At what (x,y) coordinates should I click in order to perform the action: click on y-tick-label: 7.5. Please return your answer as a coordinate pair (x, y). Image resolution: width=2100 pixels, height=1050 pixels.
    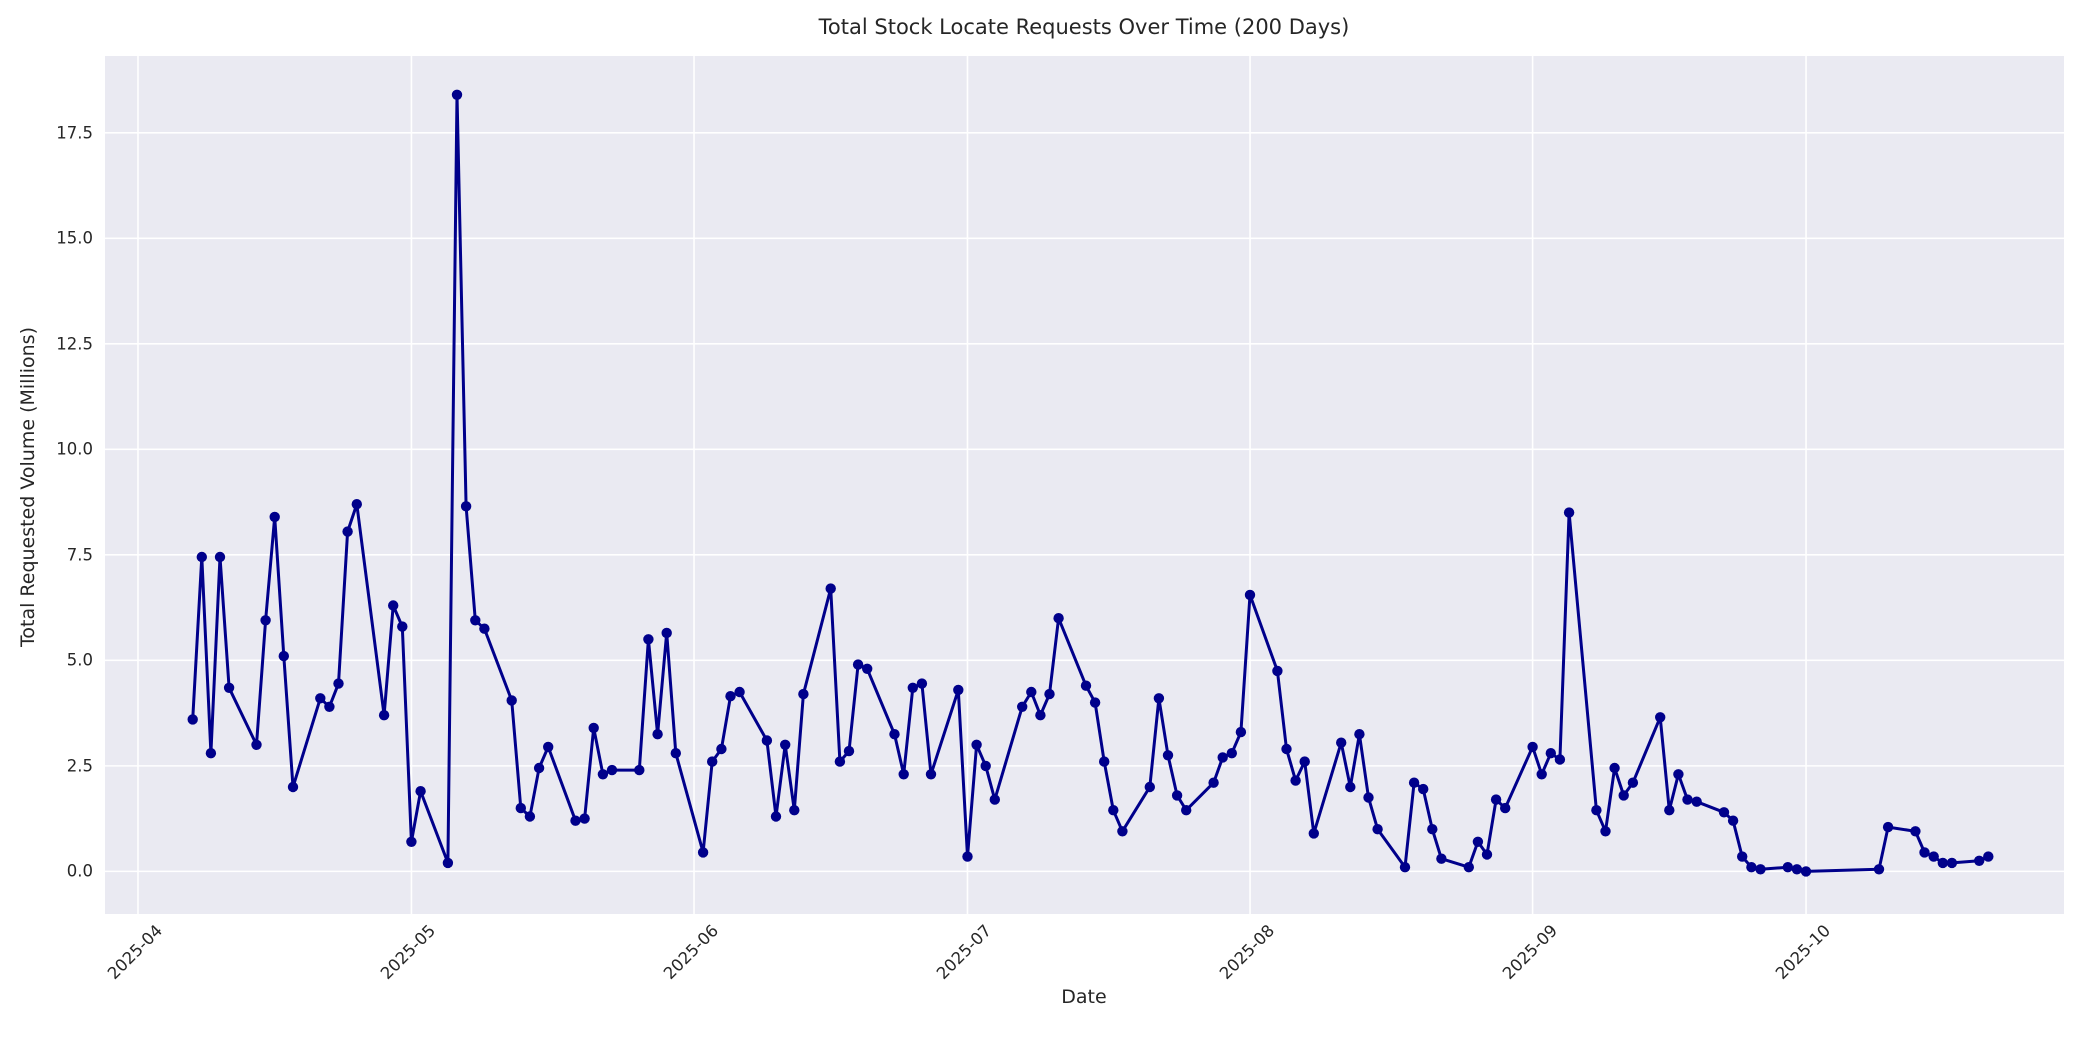
    Looking at the image, I should click on (79, 555).